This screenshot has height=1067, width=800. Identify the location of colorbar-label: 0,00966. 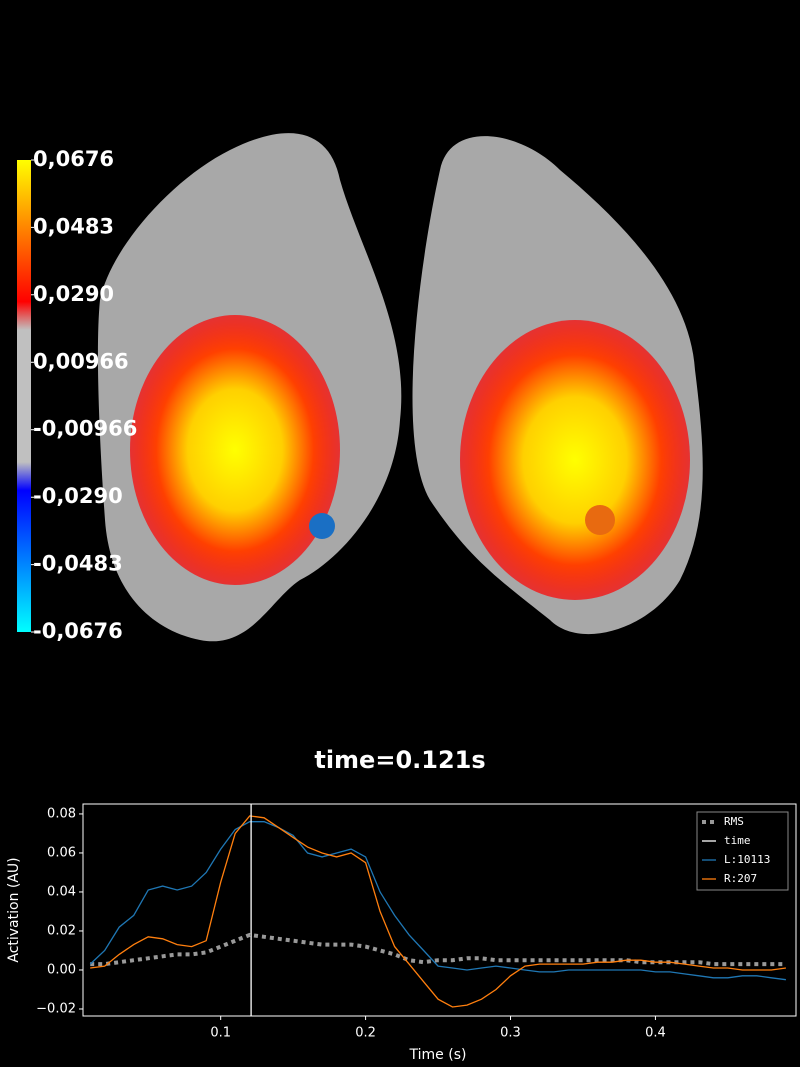
(81, 361).